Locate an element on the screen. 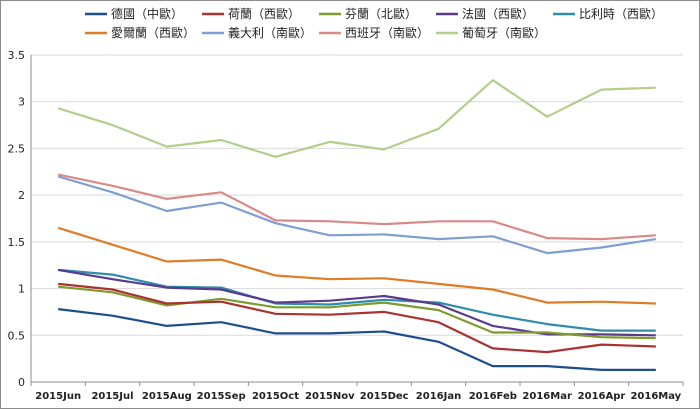 The width and height of the screenshot is (700, 409). y-tick-label: 3.5 is located at coordinates (17, 55).